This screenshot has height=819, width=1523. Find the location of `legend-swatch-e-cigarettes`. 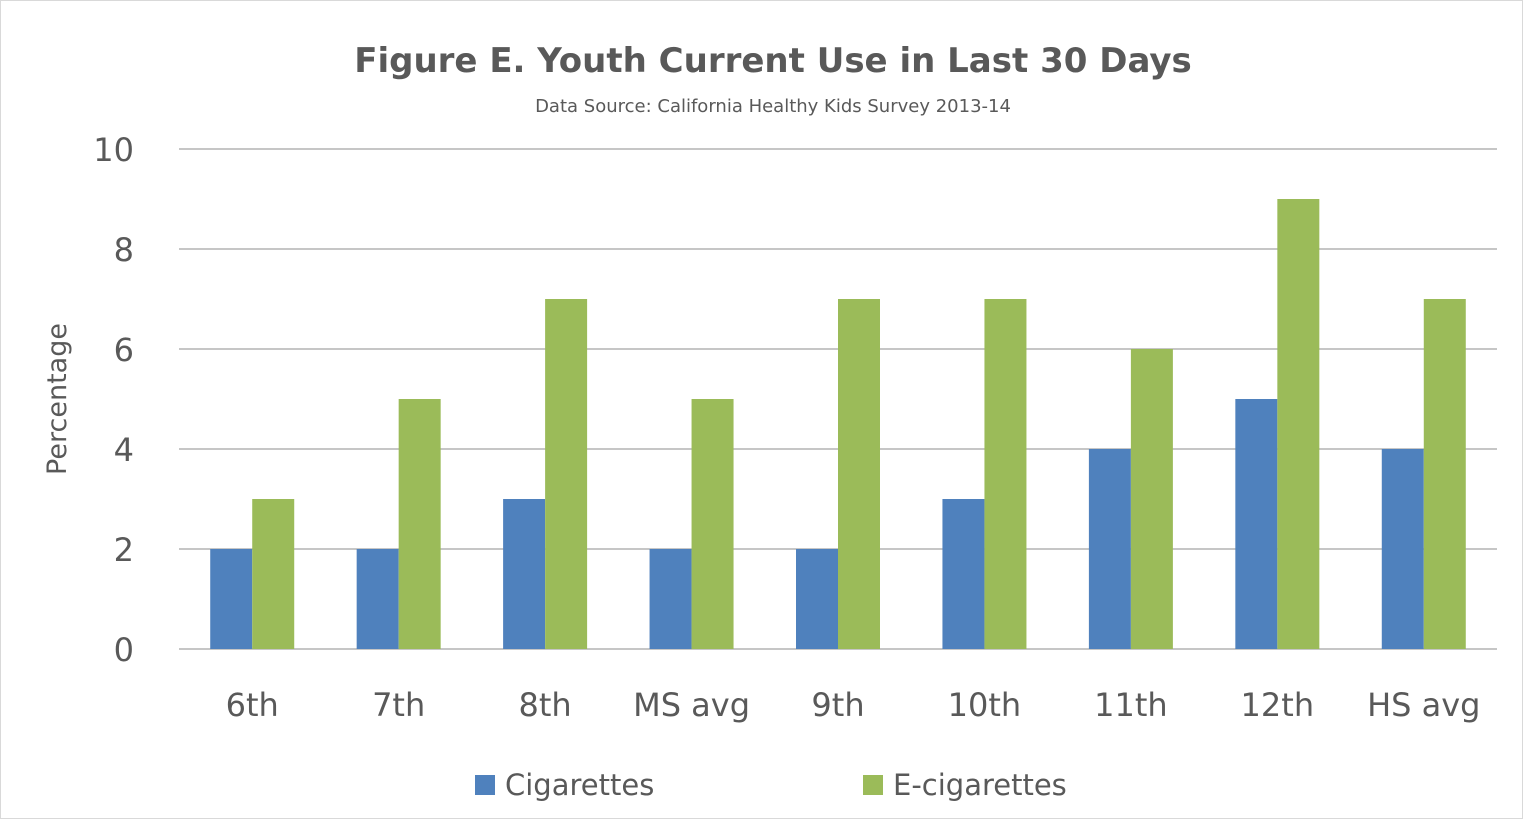

legend-swatch-e-cigarettes is located at coordinates (873, 785).